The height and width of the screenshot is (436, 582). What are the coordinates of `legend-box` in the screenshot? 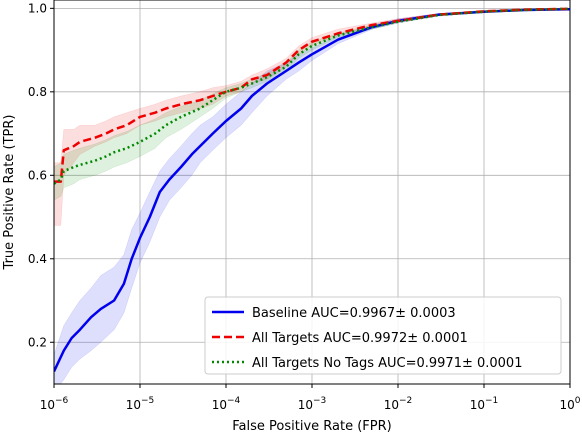 It's located at (383, 335).